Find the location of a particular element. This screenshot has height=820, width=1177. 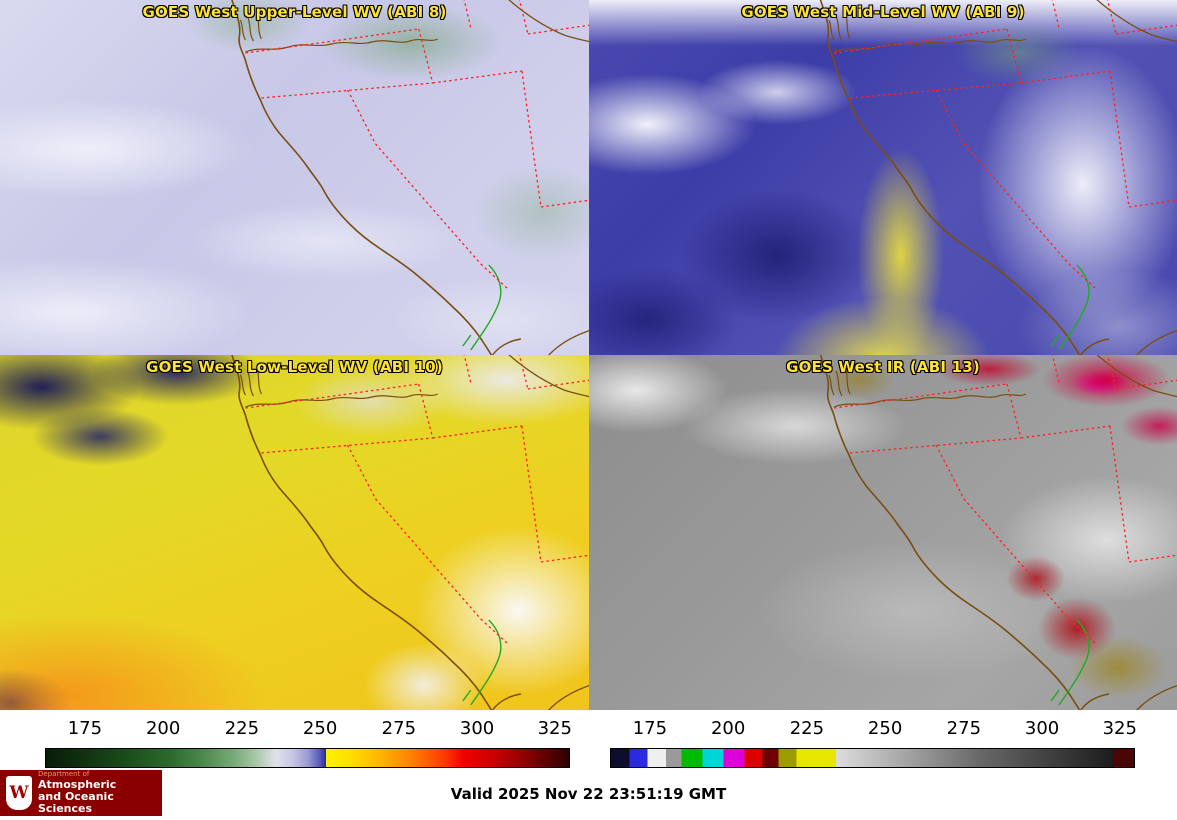

logo-line-oceanic: and Oceanic Sciences is located at coordinates (76, 802).